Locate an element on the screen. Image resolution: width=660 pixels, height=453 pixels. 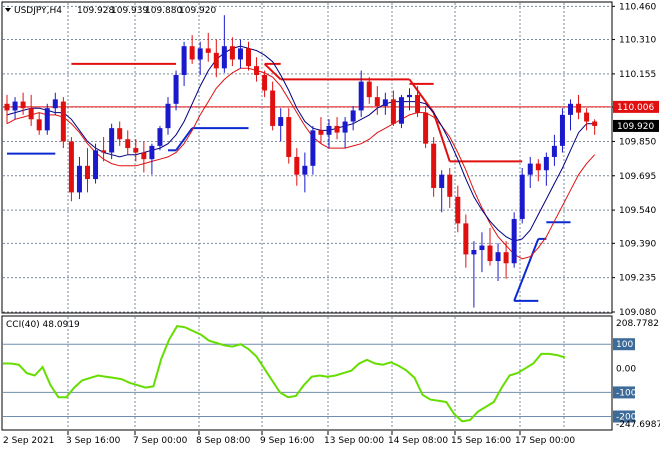
x-tick-label: 13 Sep 00:00 is located at coordinates (354, 441).